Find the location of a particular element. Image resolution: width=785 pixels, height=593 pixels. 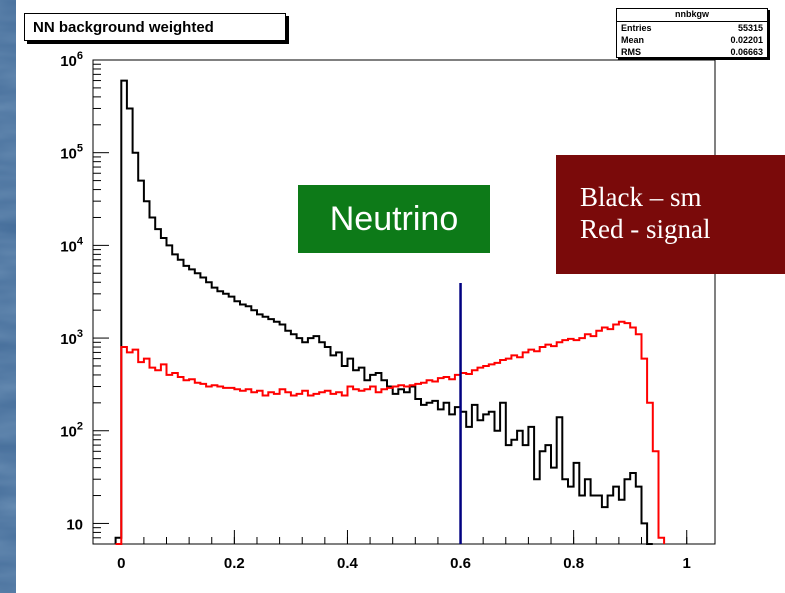

legend-box: Black – sm Red - signal is located at coordinates (670, 214).